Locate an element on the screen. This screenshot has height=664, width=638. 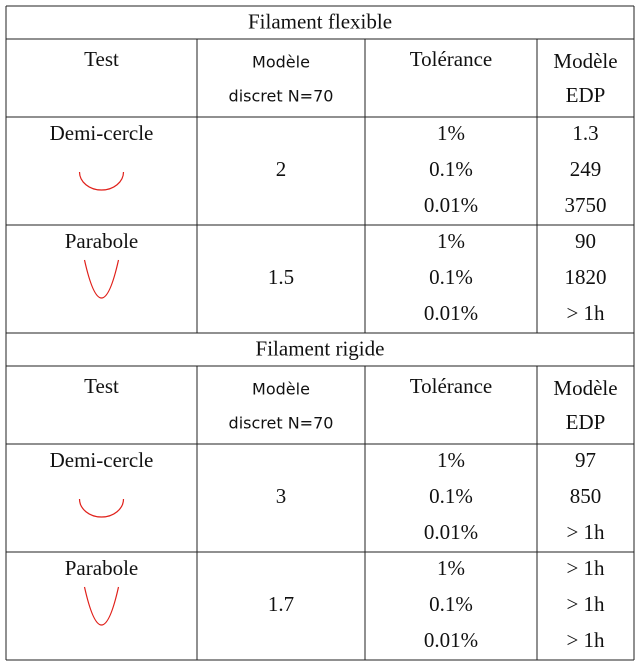
discrete-value: 3 is located at coordinates (281, 496).